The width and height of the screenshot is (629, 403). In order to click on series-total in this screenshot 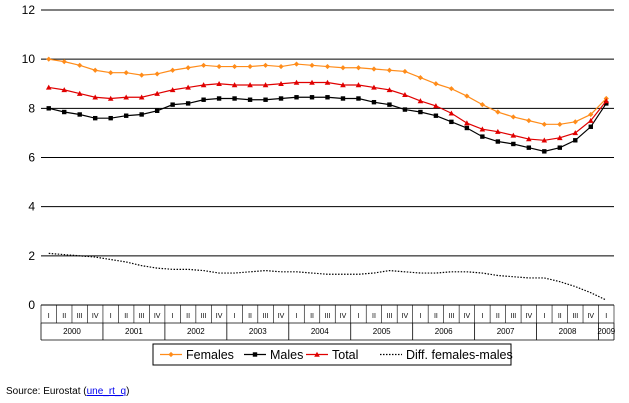, I will do `click(327, 111)`.